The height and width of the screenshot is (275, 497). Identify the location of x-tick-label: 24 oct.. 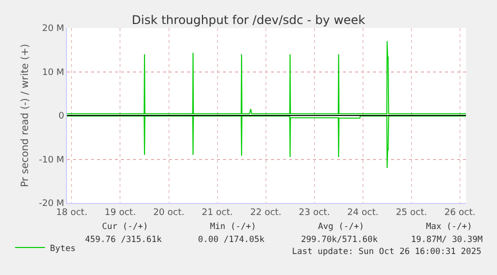
(362, 213).